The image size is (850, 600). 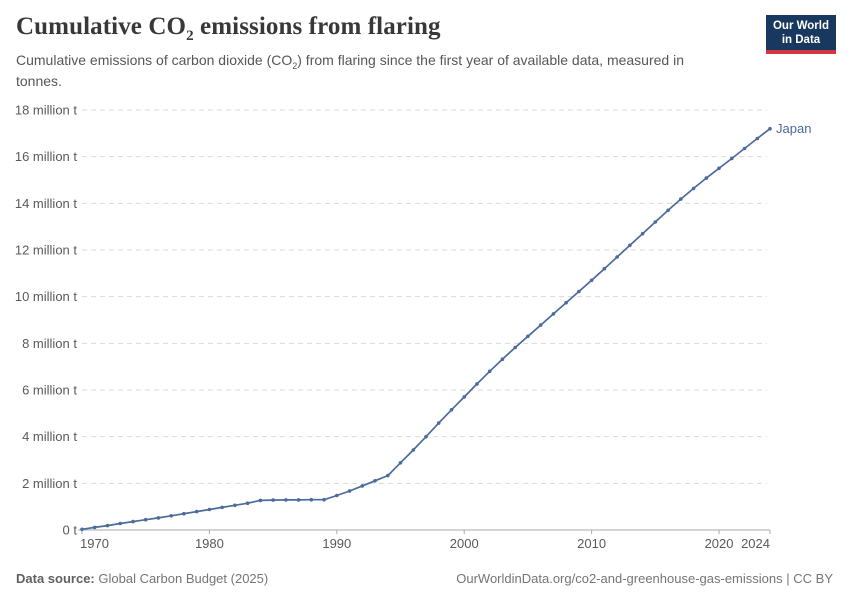 I want to click on y-axis-label: 8 million t, so click(x=49, y=343).